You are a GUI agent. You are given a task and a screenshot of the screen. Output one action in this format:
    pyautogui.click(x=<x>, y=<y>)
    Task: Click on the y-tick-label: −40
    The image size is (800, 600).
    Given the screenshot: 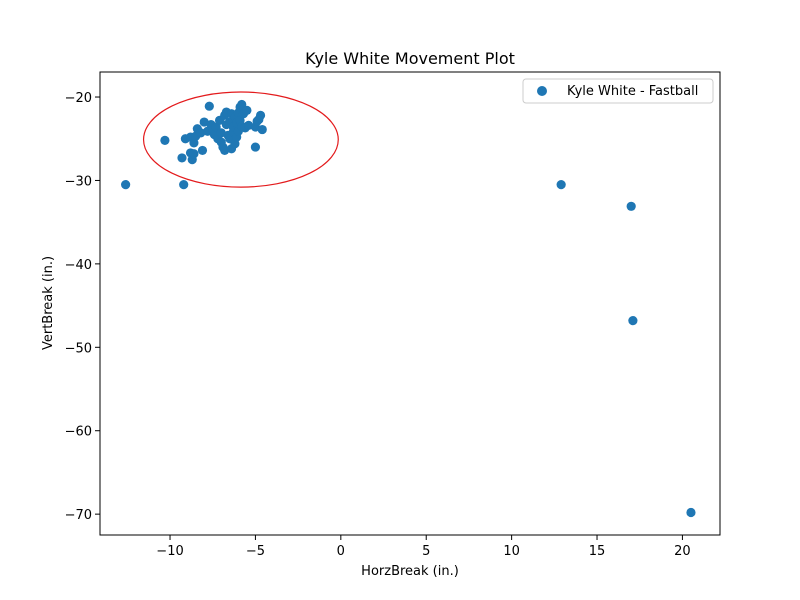 What is the action you would take?
    pyautogui.click(x=78, y=265)
    